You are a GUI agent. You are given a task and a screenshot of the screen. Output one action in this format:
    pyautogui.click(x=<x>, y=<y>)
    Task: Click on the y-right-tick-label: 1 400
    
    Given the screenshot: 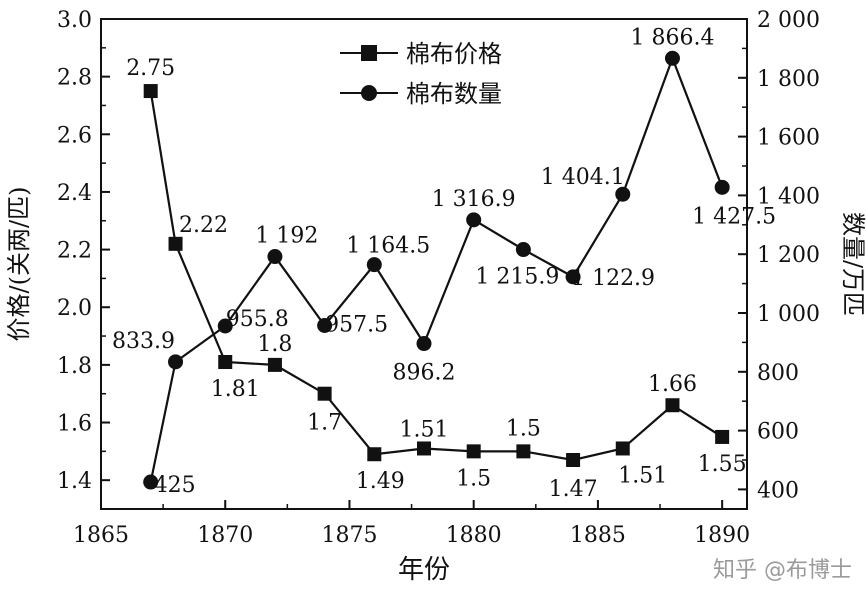 What is the action you would take?
    pyautogui.click(x=788, y=196)
    